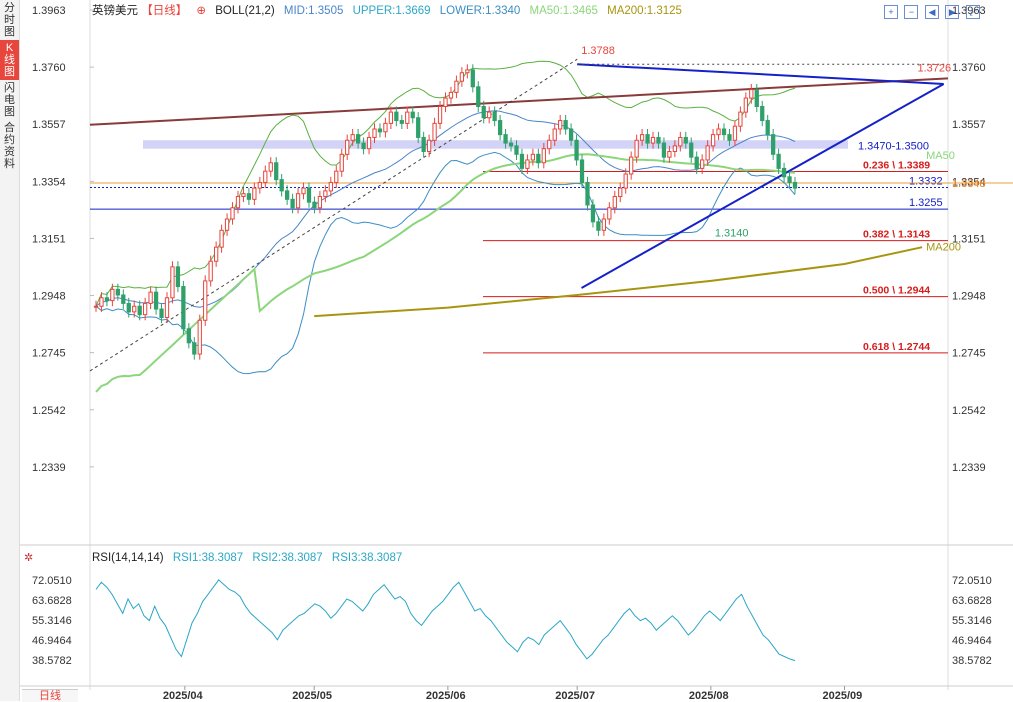  What do you see at coordinates (29, 558) in the screenshot?
I see `settings-icon: ✲` at bounding box center [29, 558].